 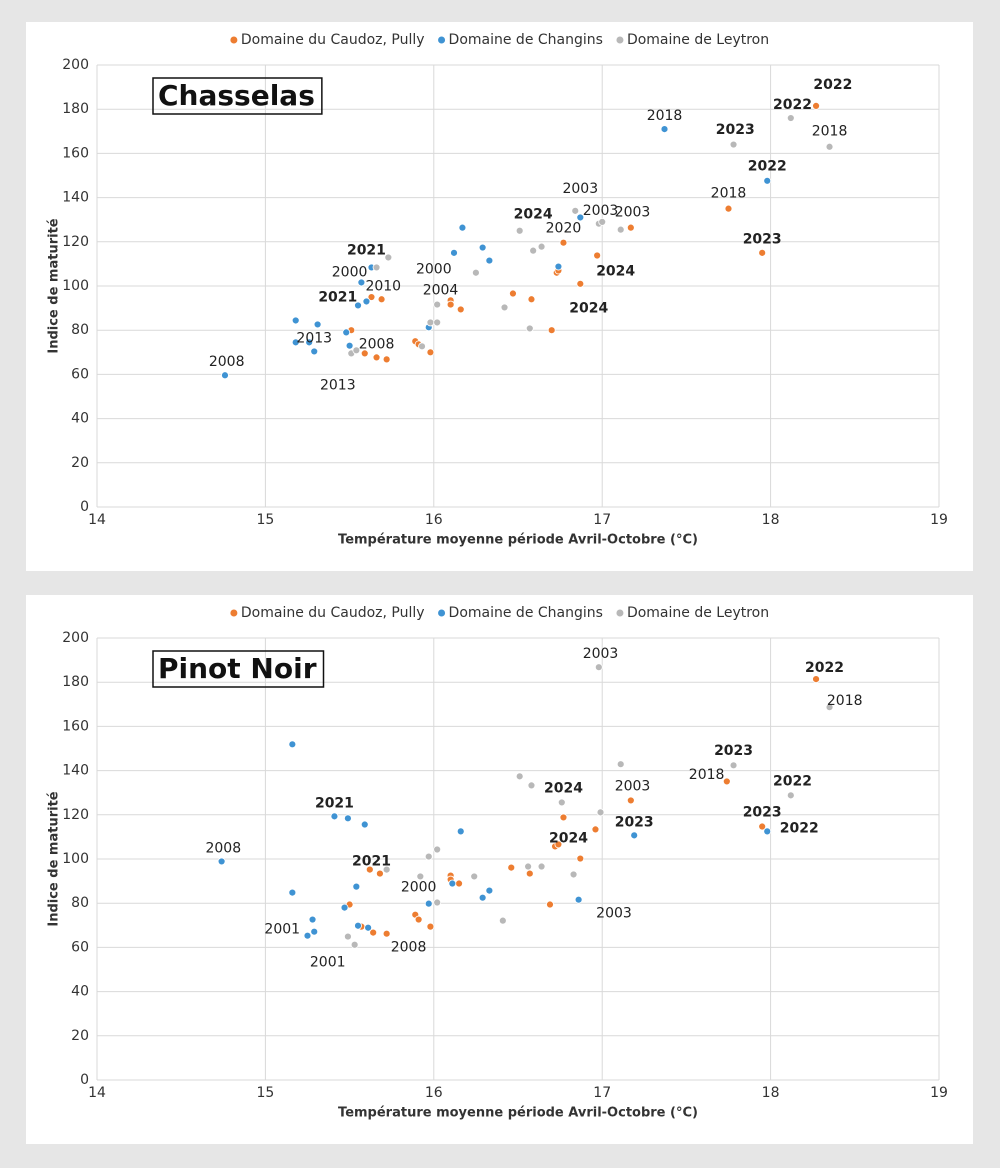 I want to click on annotation: 2013, so click(x=338, y=385).